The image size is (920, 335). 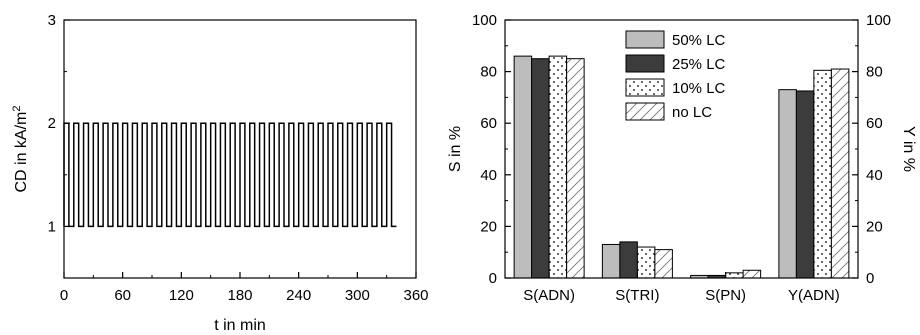 I want to click on right-chart-left-y-tick-label: 0, so click(x=493, y=278).